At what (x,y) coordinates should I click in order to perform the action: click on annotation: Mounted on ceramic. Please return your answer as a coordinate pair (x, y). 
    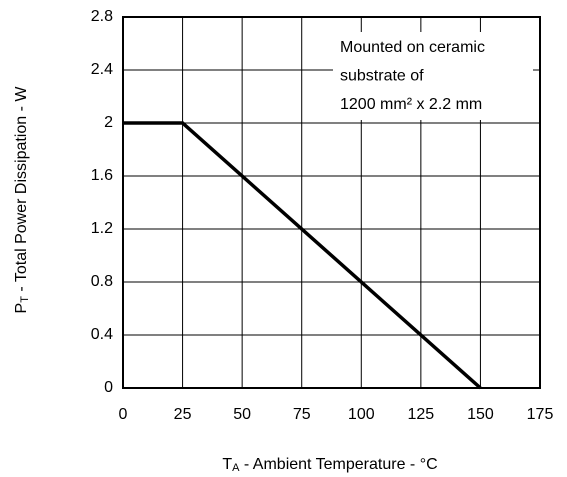
    Looking at the image, I should click on (412, 47).